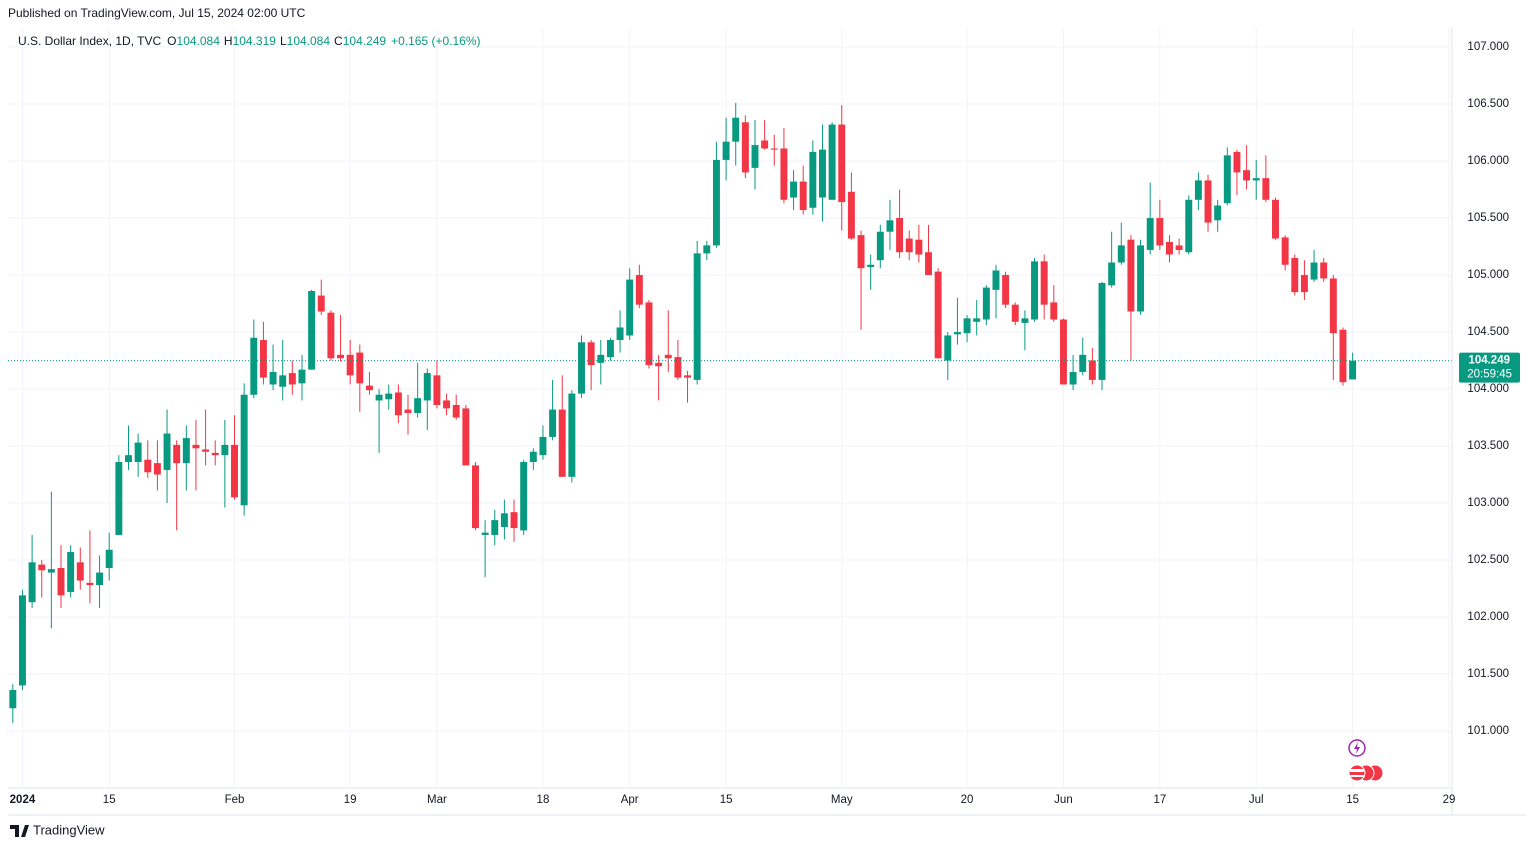 This screenshot has height=849, width=1534. Describe the element at coordinates (1488, 218) in the screenshot. I see `y-tick-label: 105.500` at that location.